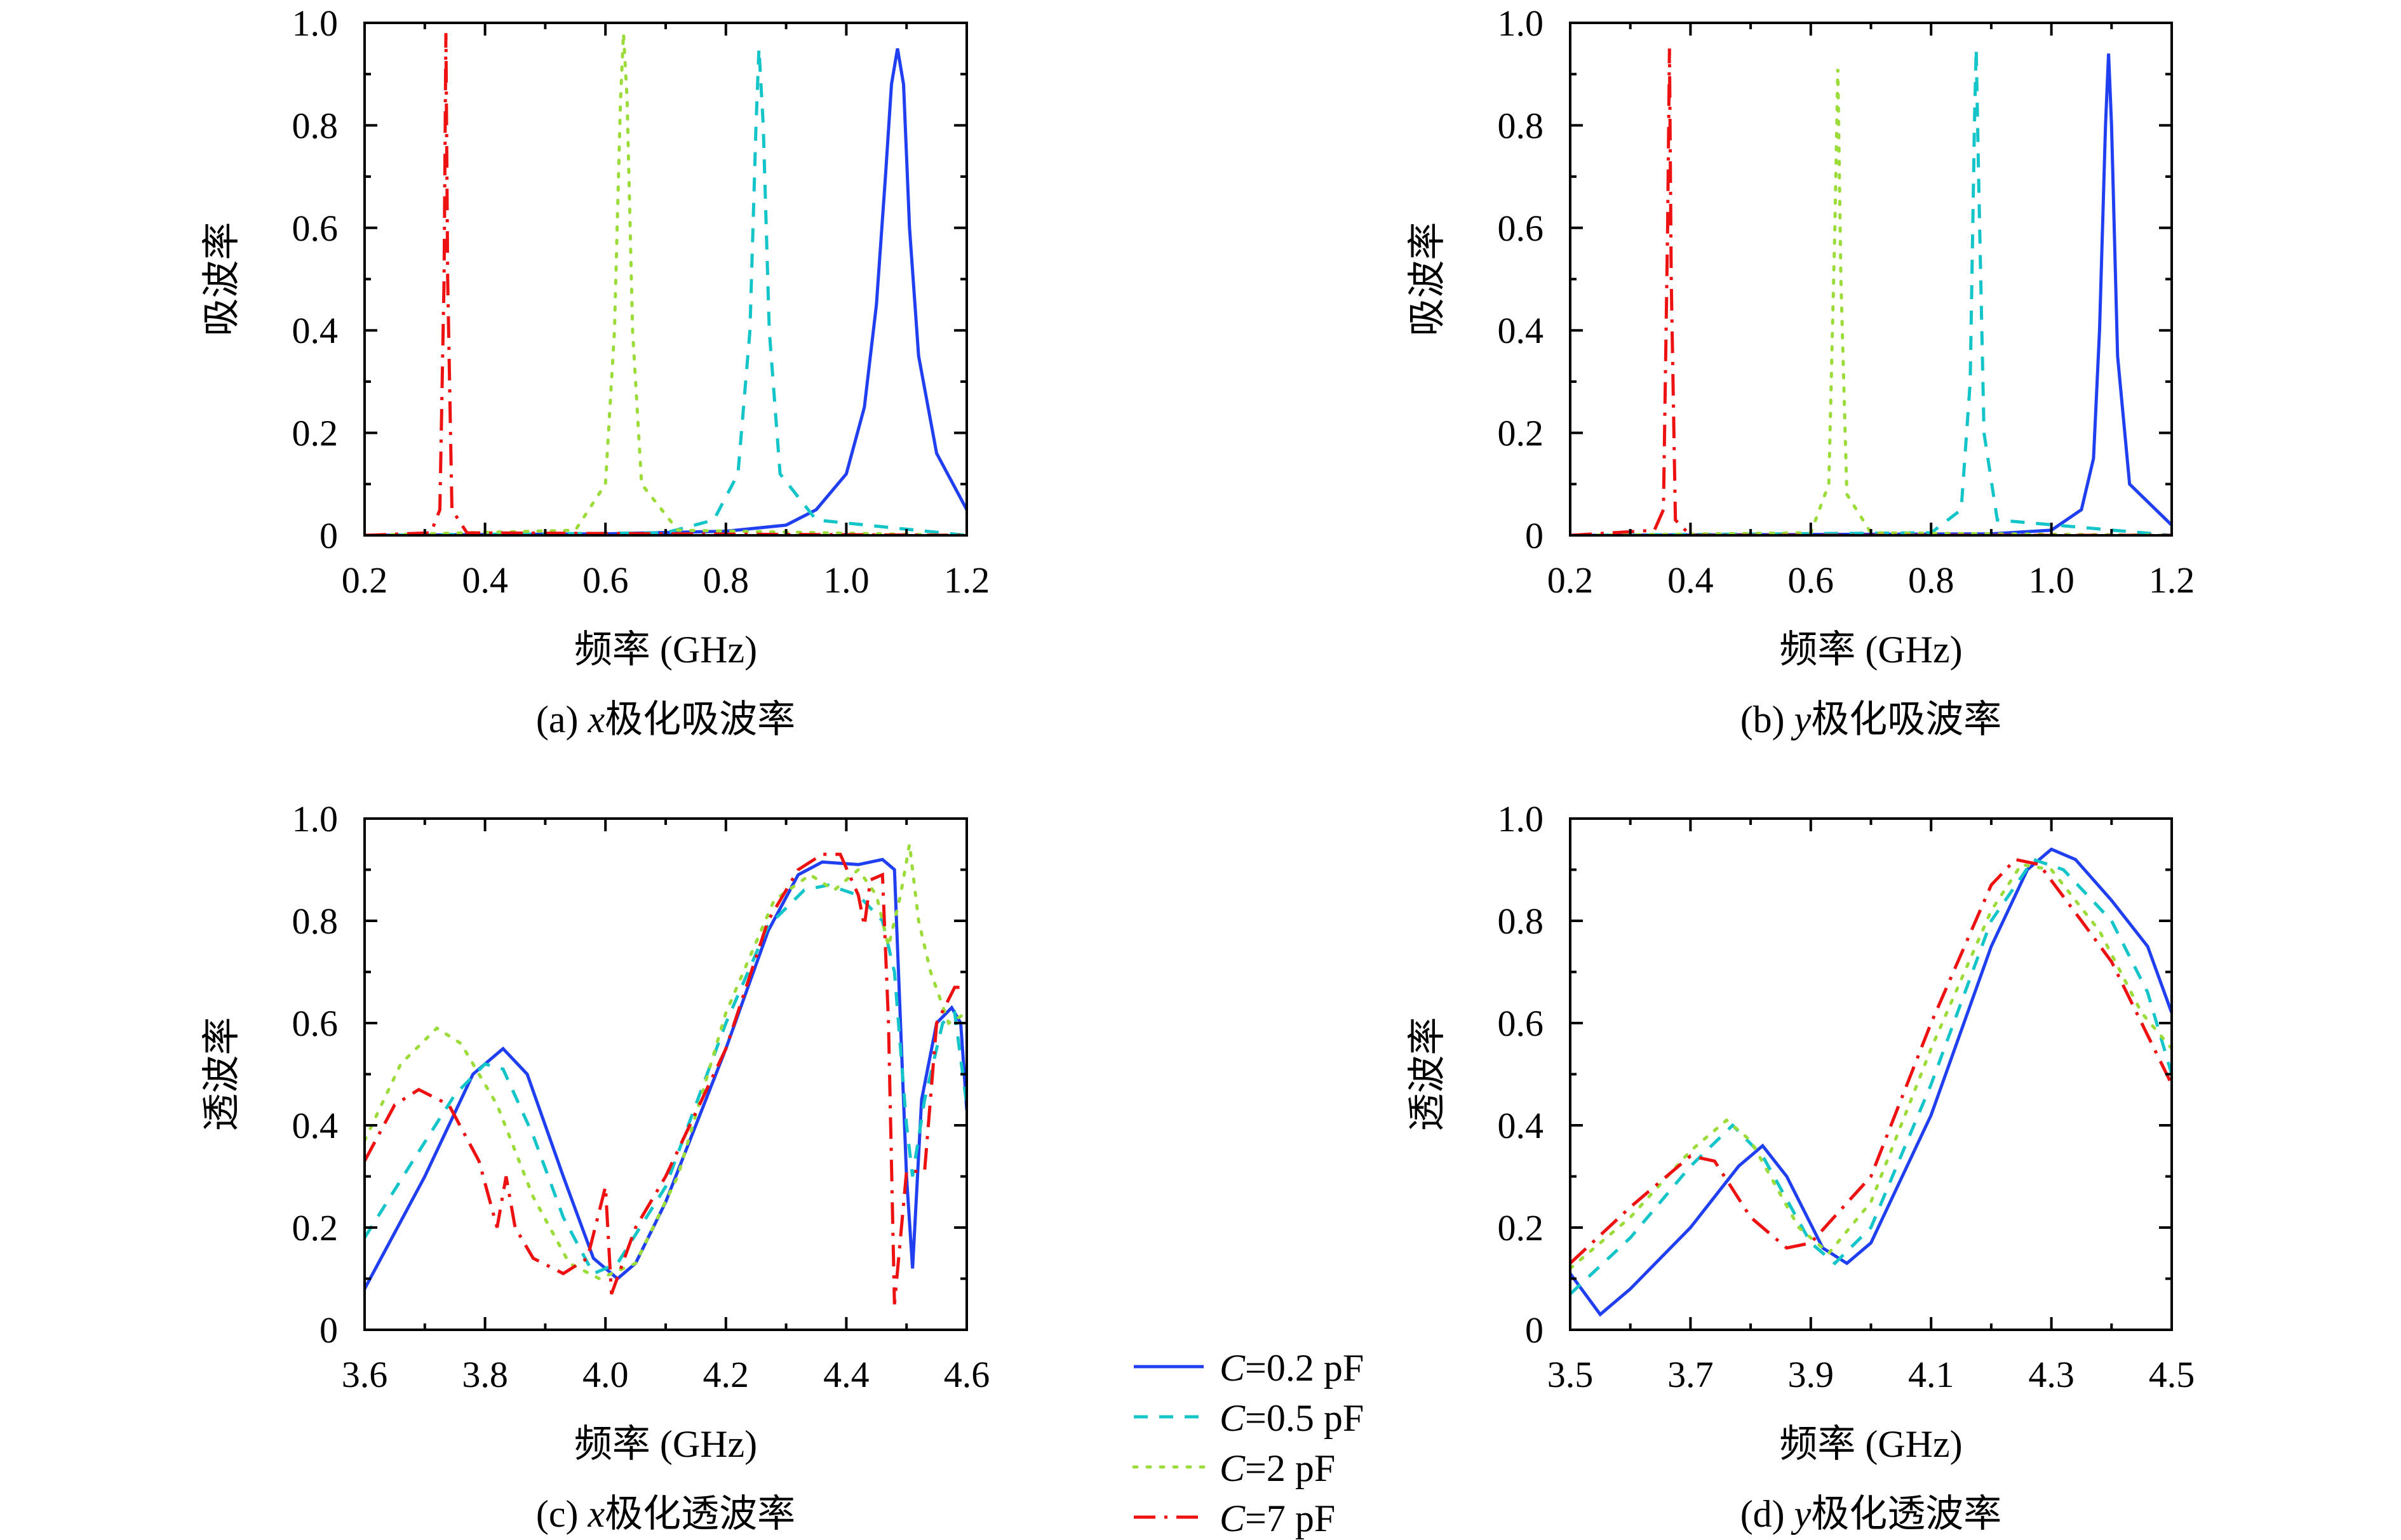 This screenshot has height=1540, width=2401. Describe the element at coordinates (847, 1374) in the screenshot. I see `x-tick-label: 4.4` at that location.